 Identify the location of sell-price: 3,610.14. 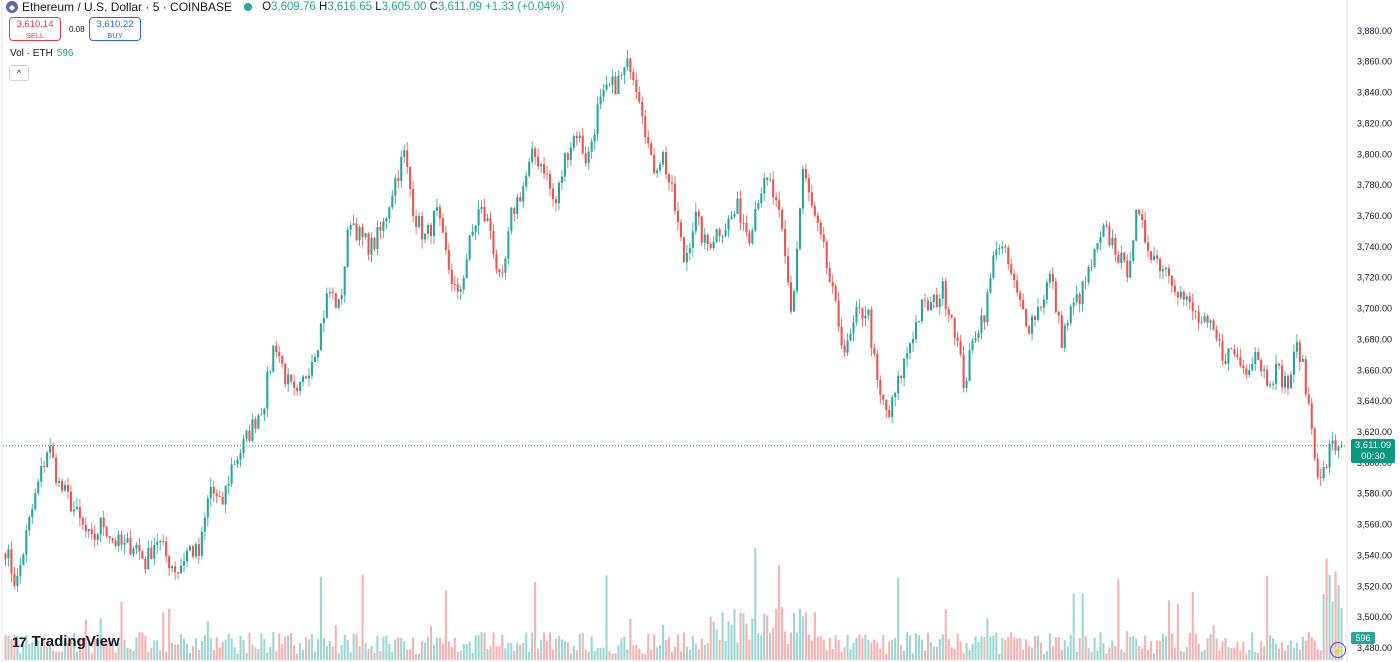
(35, 24).